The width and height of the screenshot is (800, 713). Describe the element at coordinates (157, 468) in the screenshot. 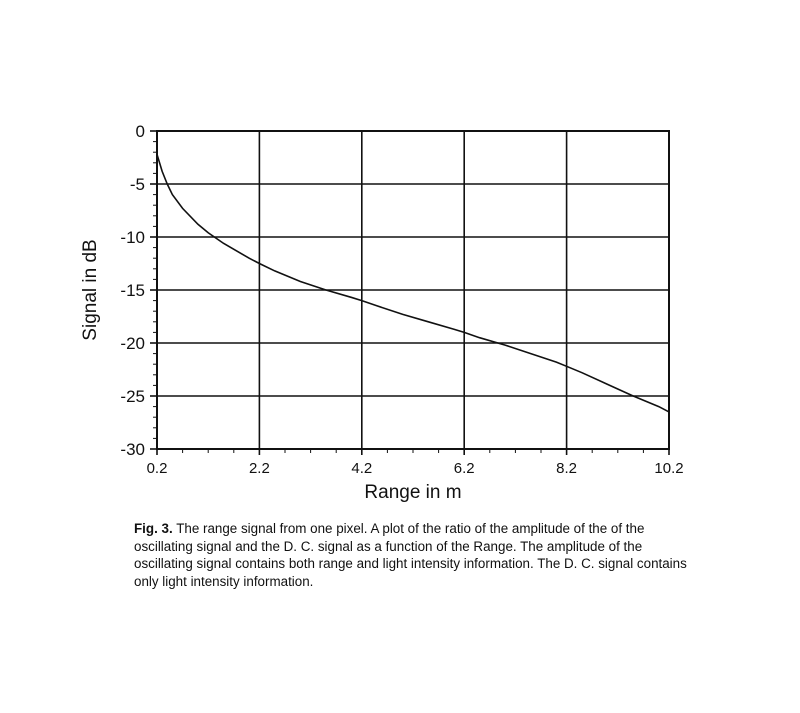

I see `x-tick-label: 0.2` at that location.